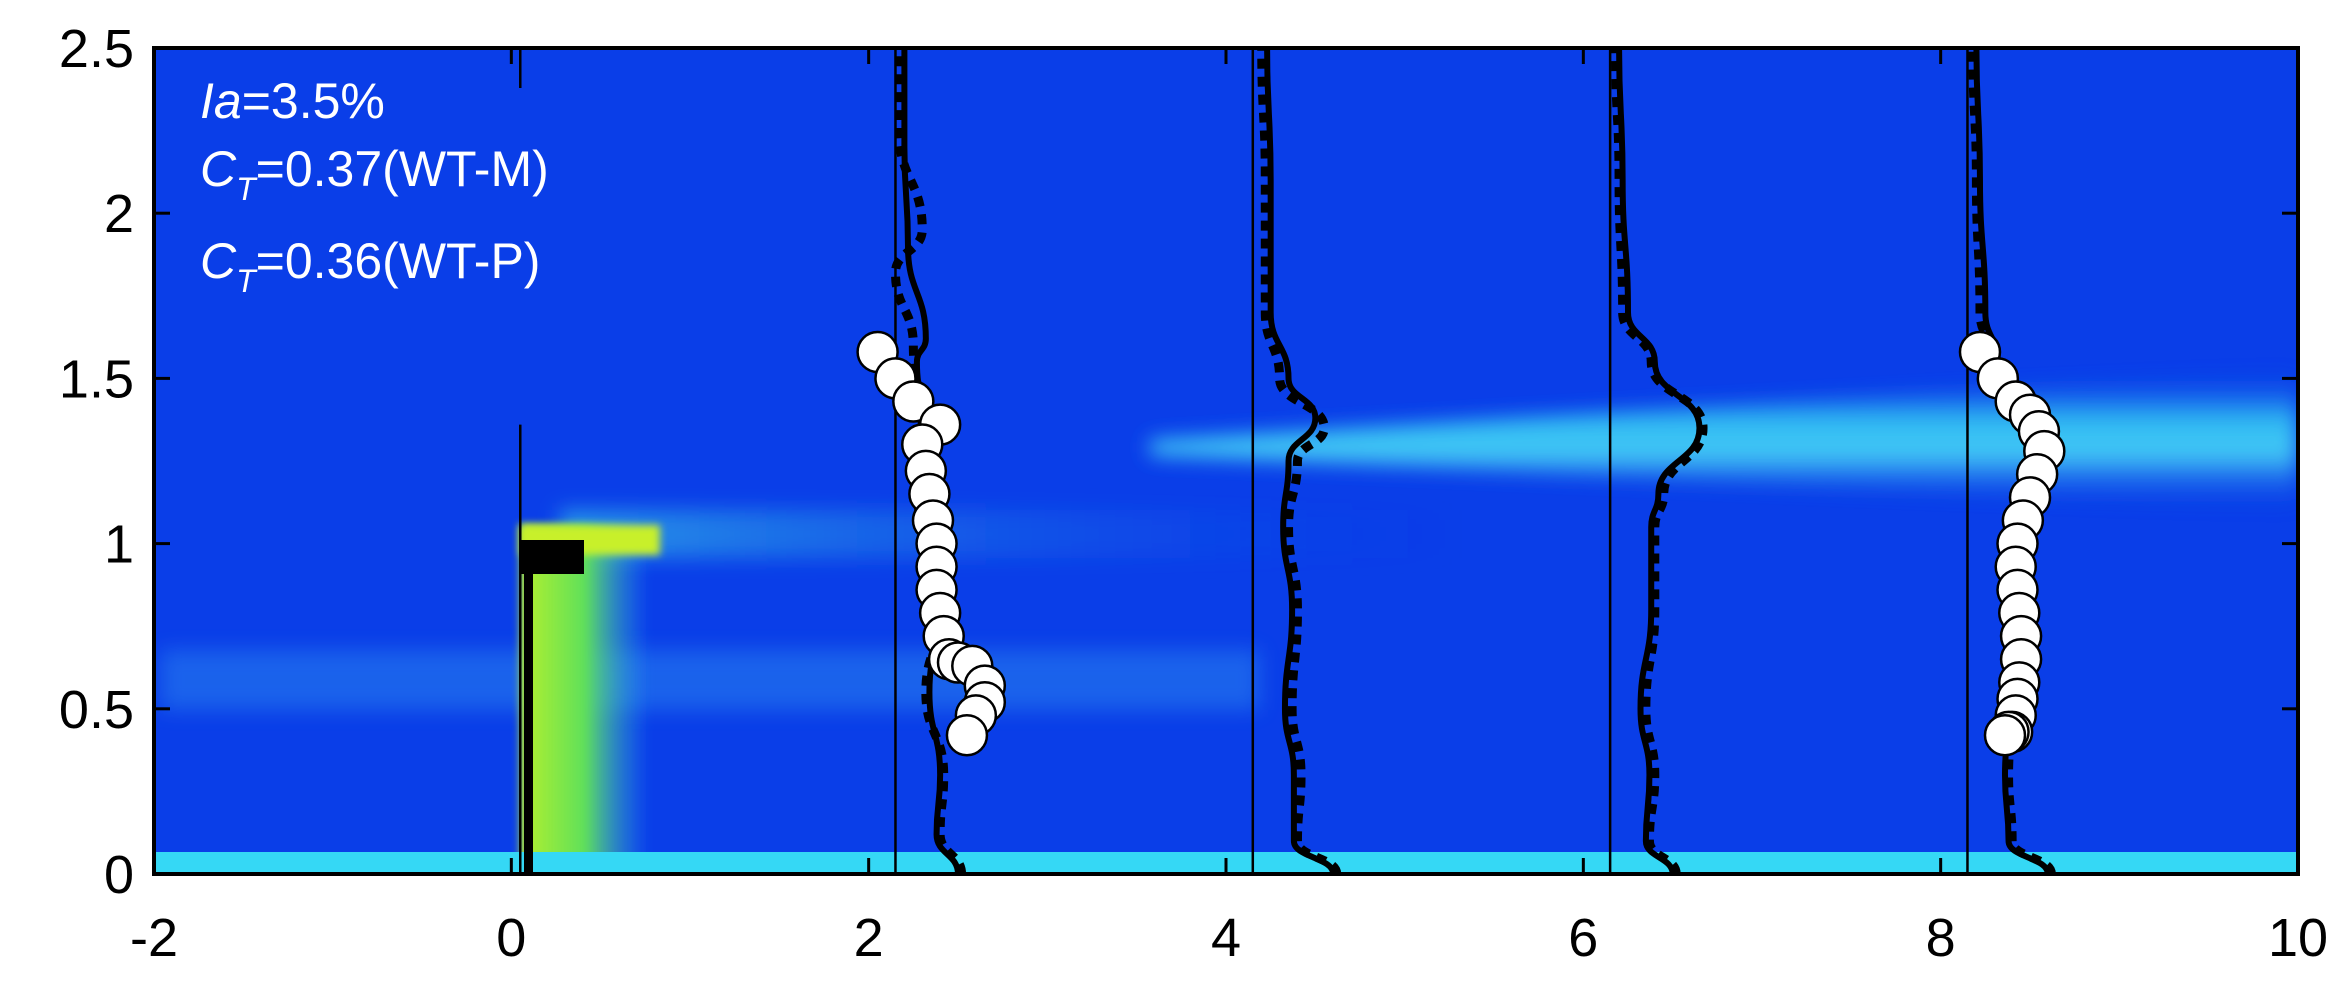 This screenshot has width=2352, height=998. I want to click on y-tick-label: 0, so click(119, 875).